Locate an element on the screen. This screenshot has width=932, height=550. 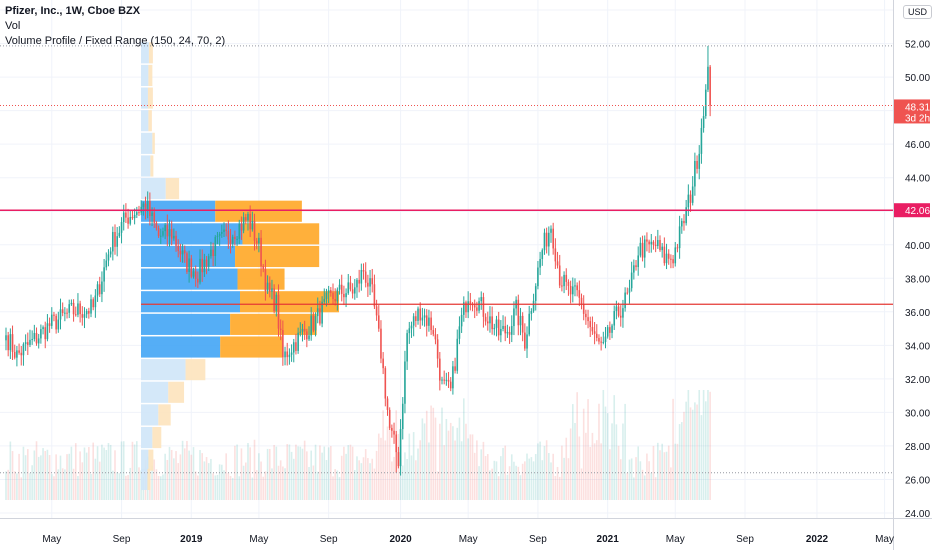
currency-button: USD is located at coordinates (917, 12).